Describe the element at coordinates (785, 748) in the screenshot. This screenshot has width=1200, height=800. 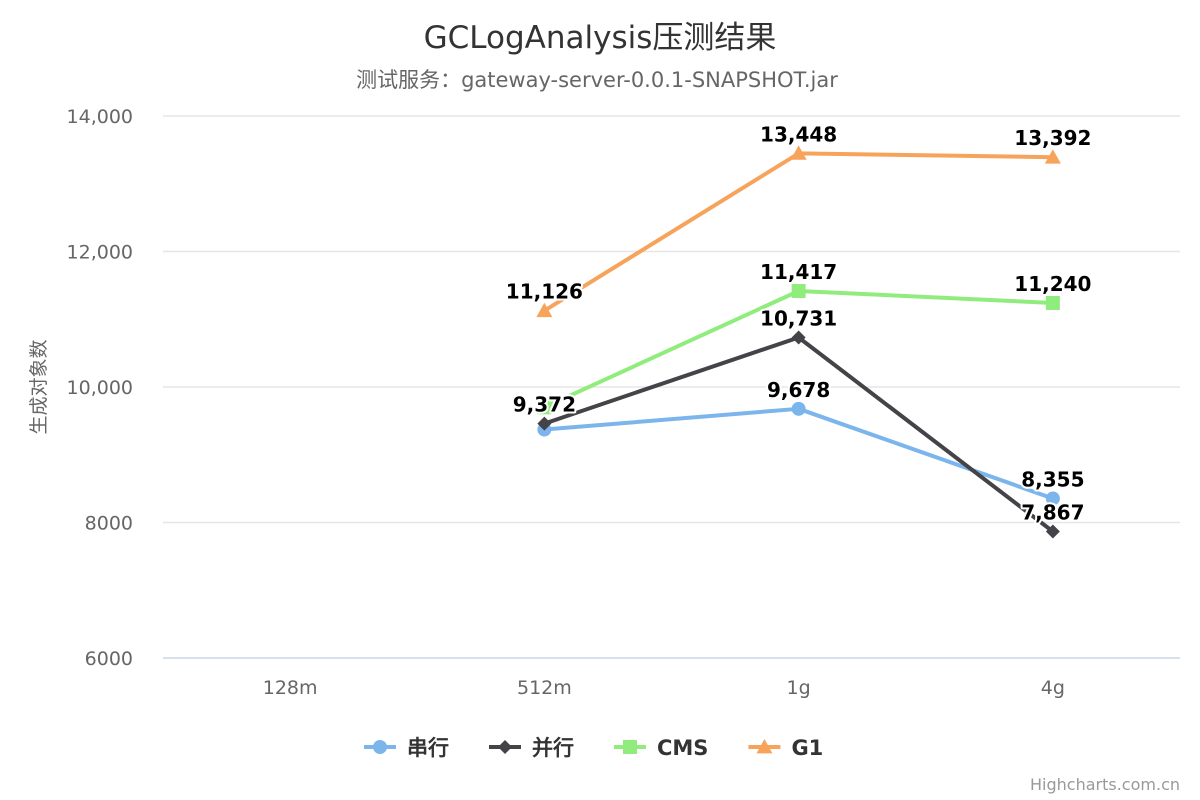
I see `legend-item-g1: G1` at that location.